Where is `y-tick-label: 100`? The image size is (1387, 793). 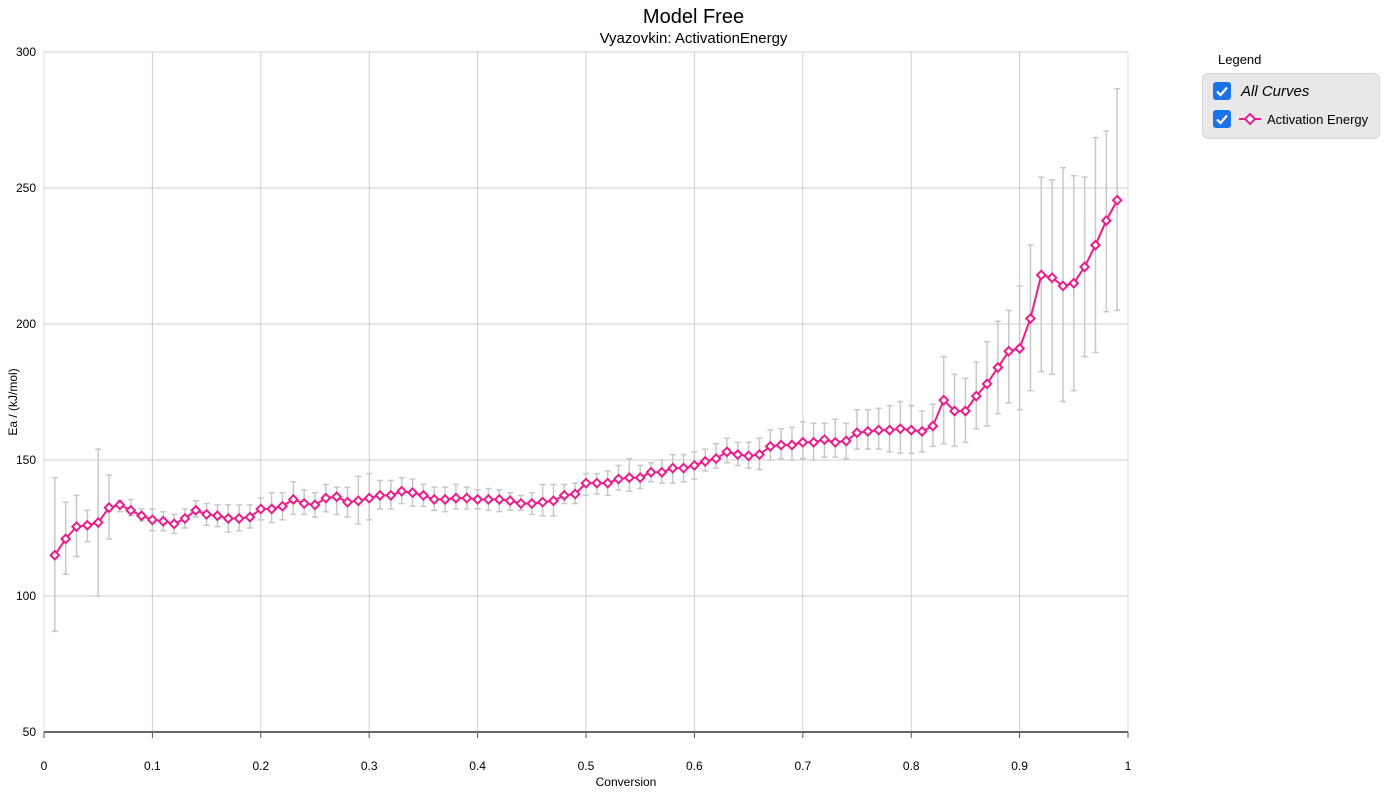 y-tick-label: 100 is located at coordinates (26, 596).